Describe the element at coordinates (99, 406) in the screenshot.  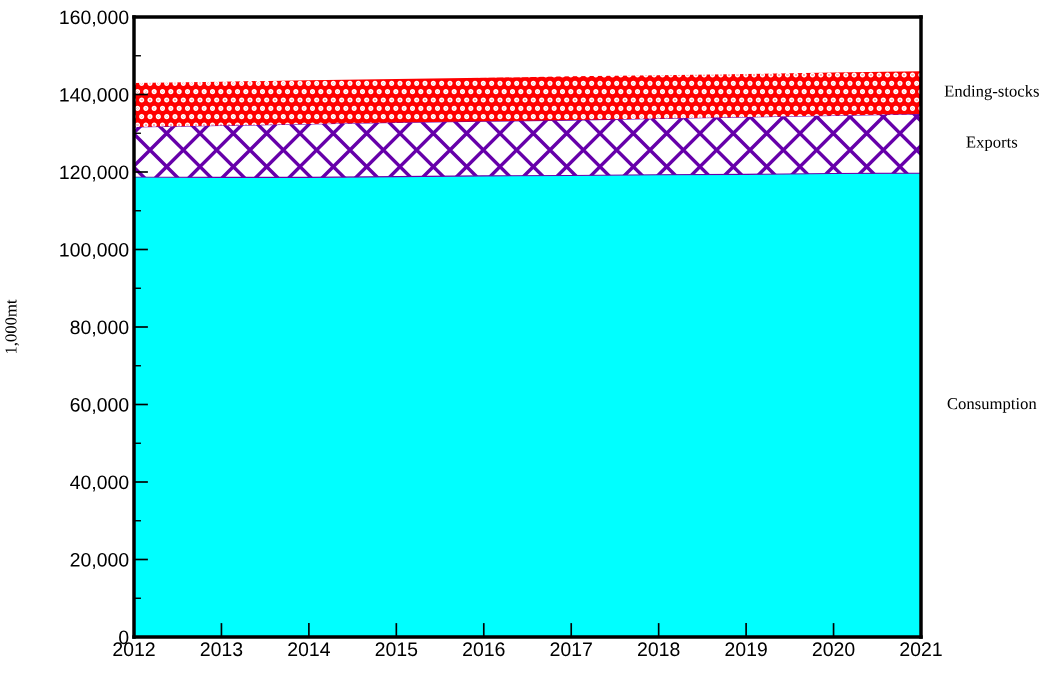
I see `y-tick-label: 60,000` at that location.